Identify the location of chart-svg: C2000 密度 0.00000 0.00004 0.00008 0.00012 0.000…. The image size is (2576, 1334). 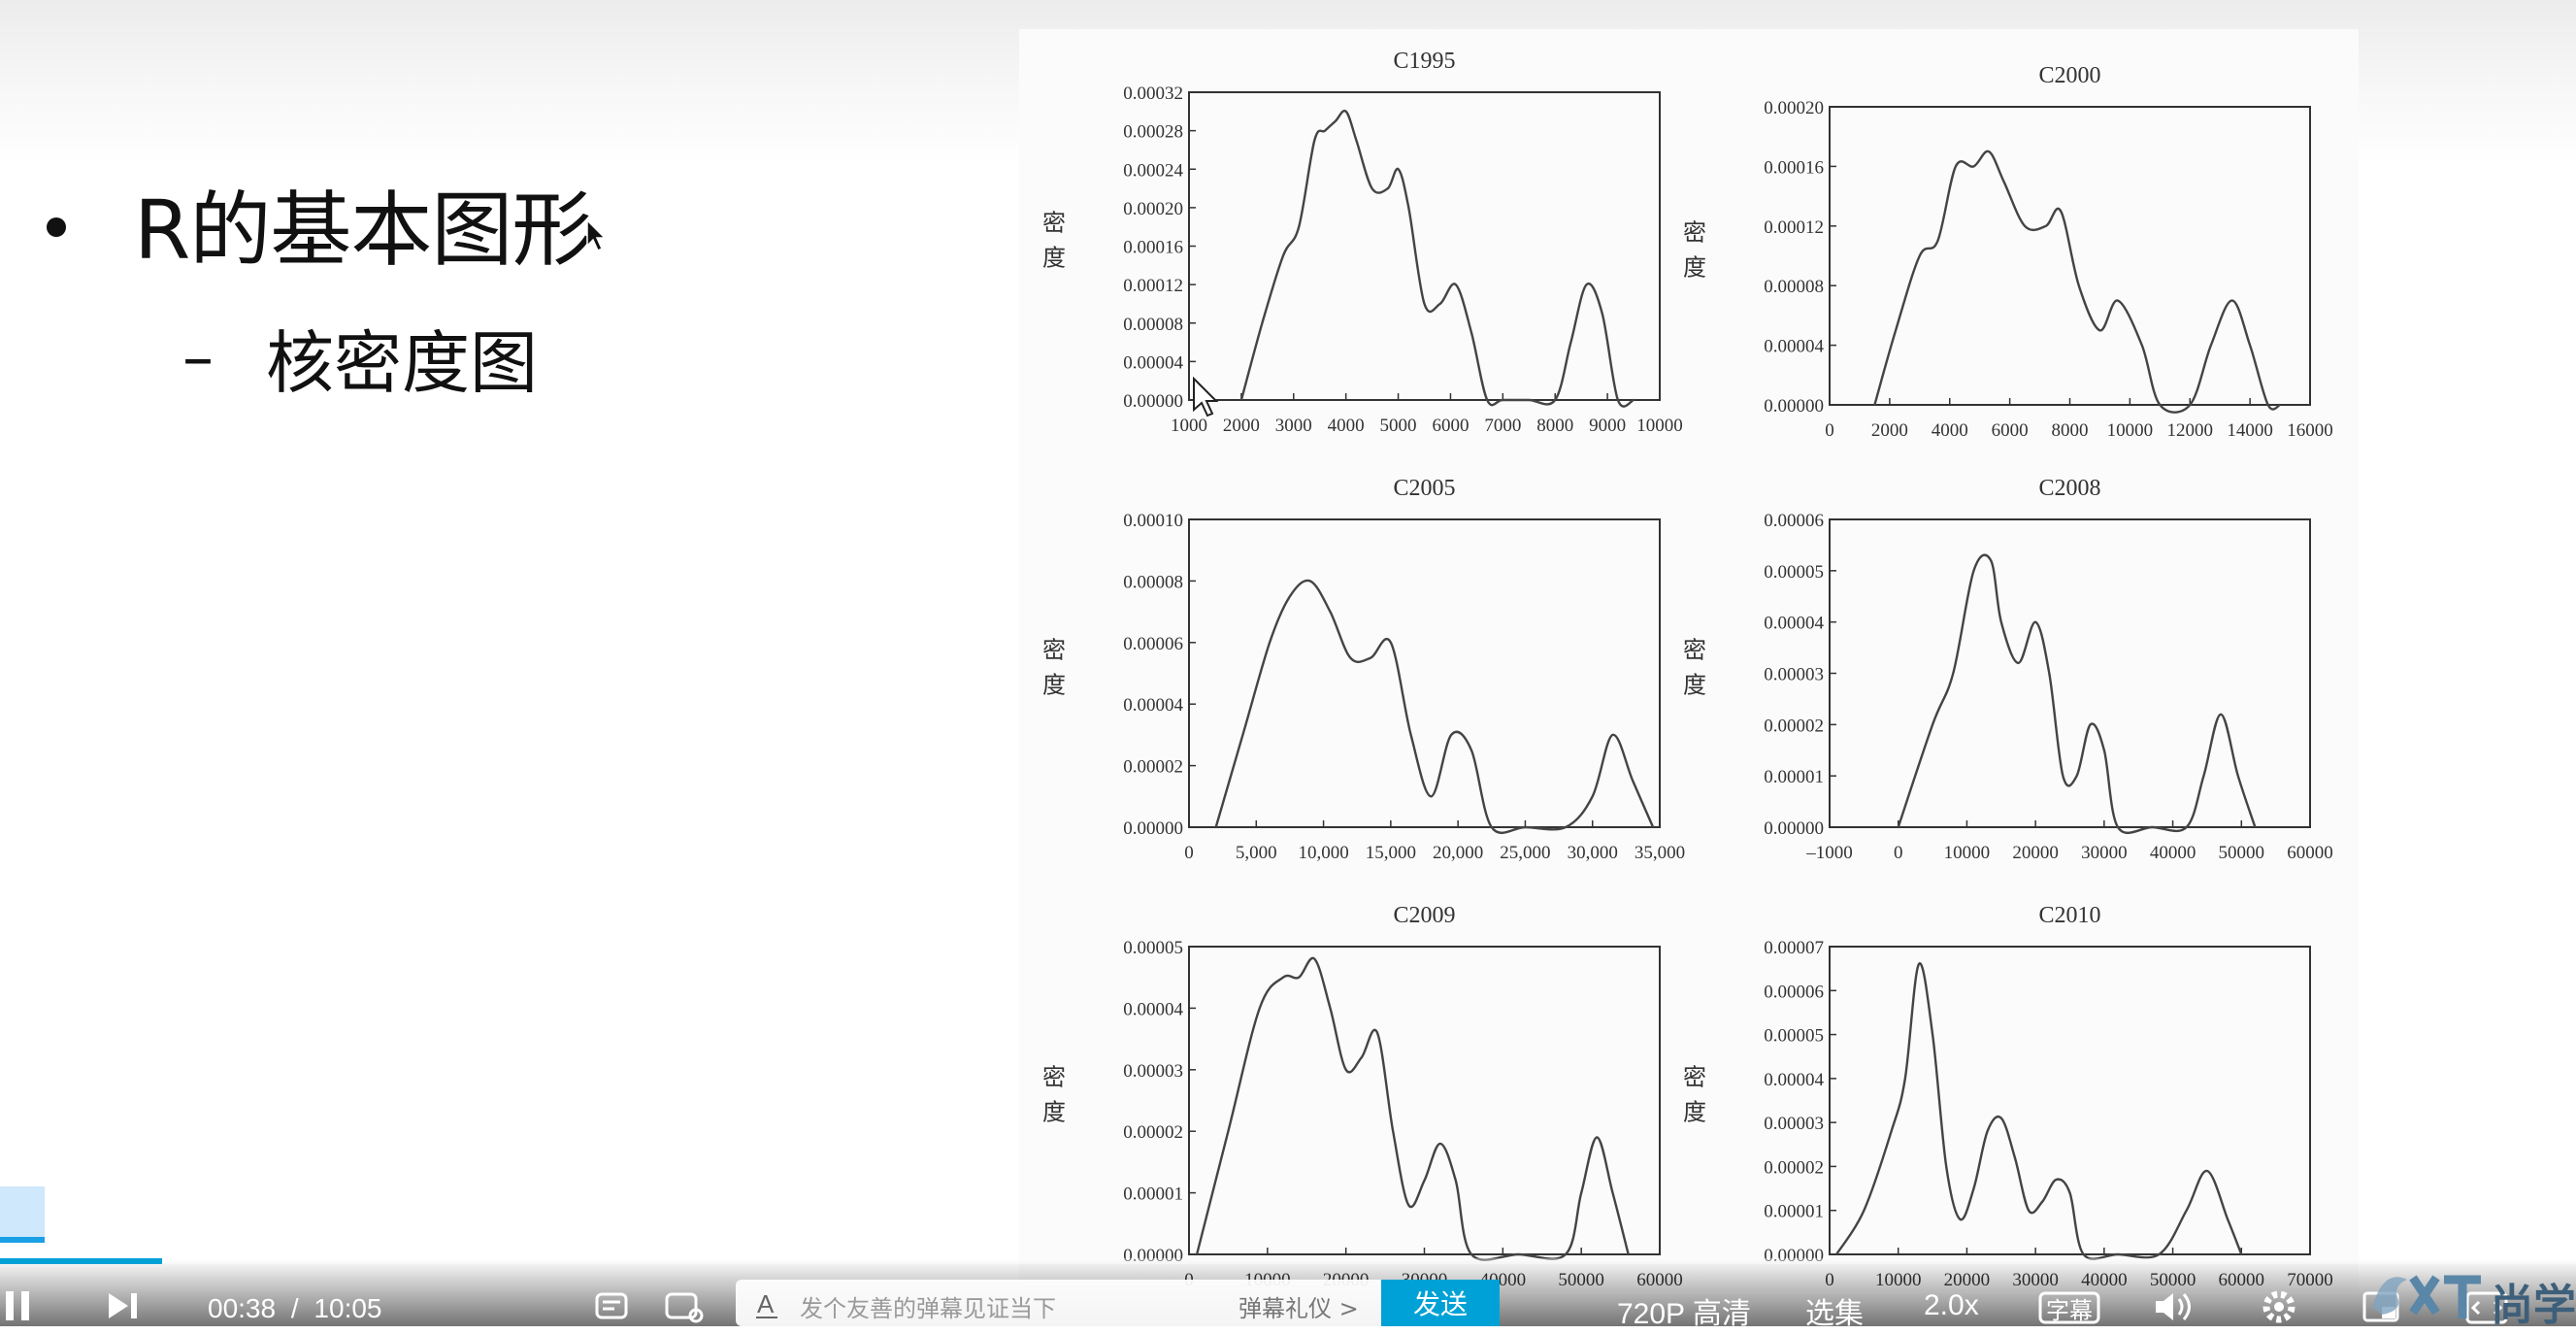
(2008, 252).